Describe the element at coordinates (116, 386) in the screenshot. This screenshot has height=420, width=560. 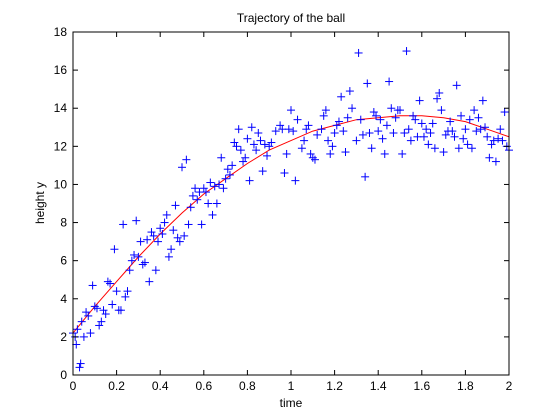
I see `x-tick-label: 0.2` at that location.